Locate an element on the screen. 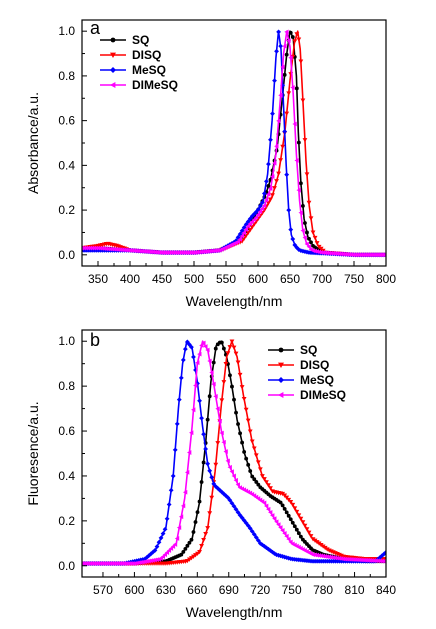 This screenshot has width=436, height=629. x-tick-label: 450 is located at coordinates (162, 279).